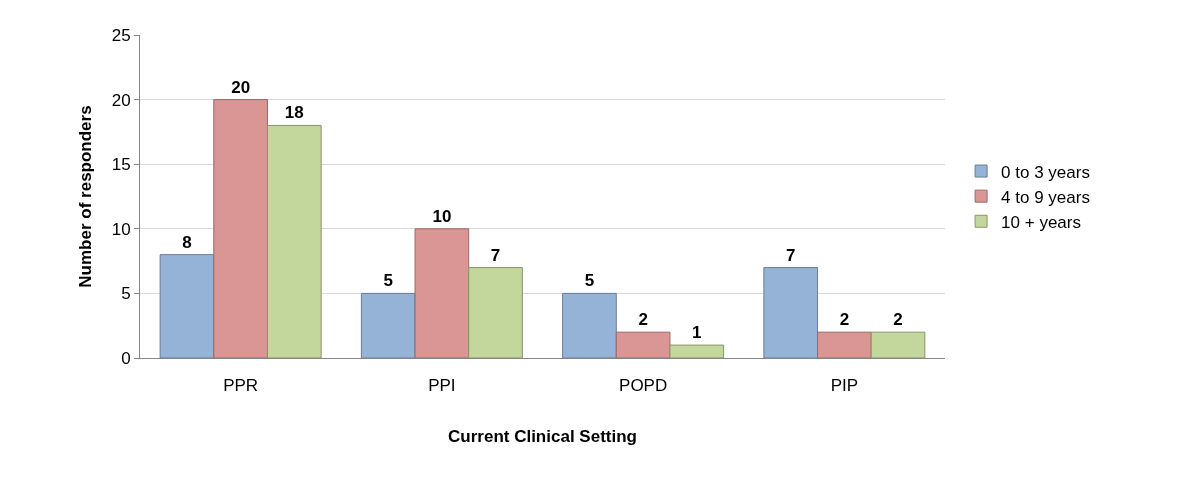 The image size is (1180, 497). Describe the element at coordinates (294, 113) in the screenshot. I see `data-label: 18` at that location.